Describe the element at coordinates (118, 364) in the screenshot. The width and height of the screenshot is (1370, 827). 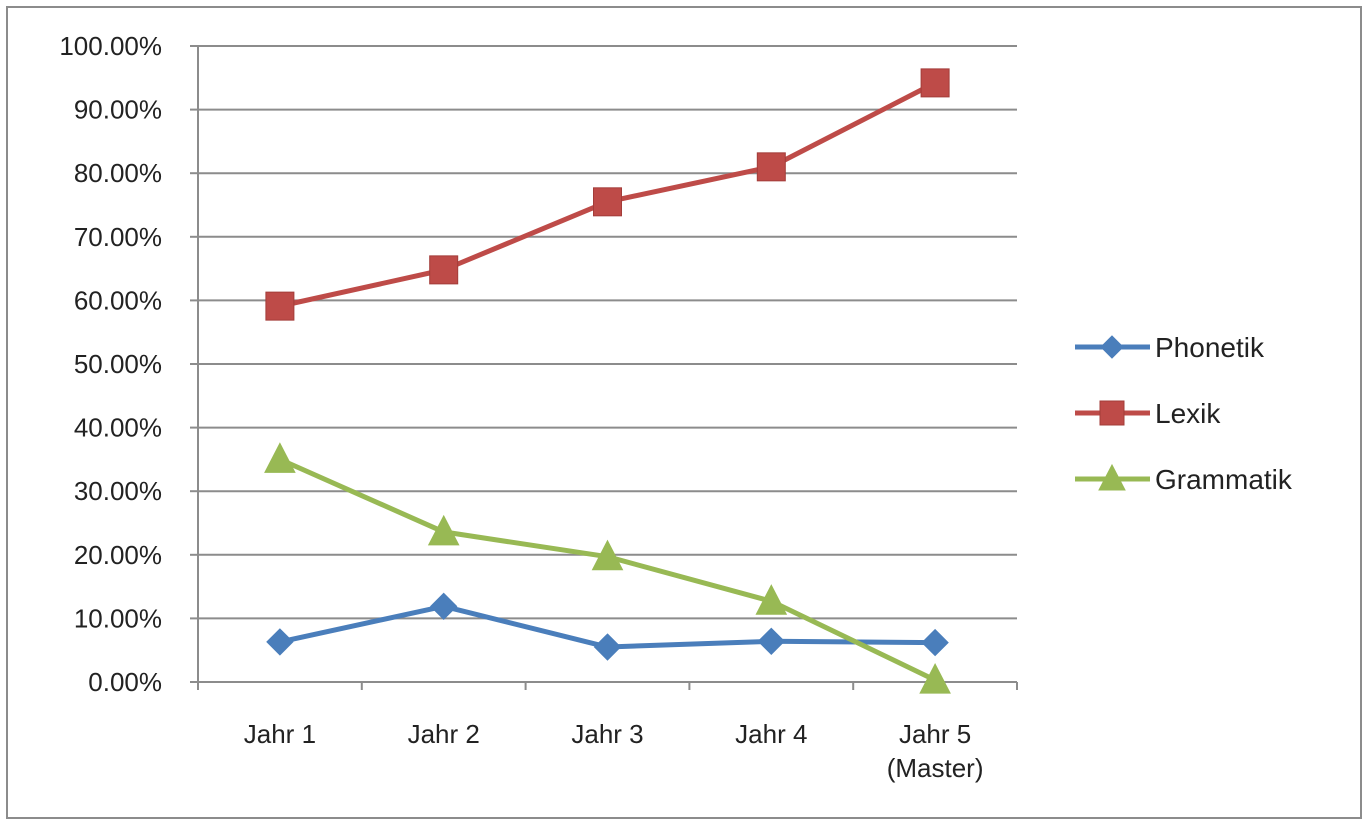
I see `y-tick-label: 50.00%` at that location.